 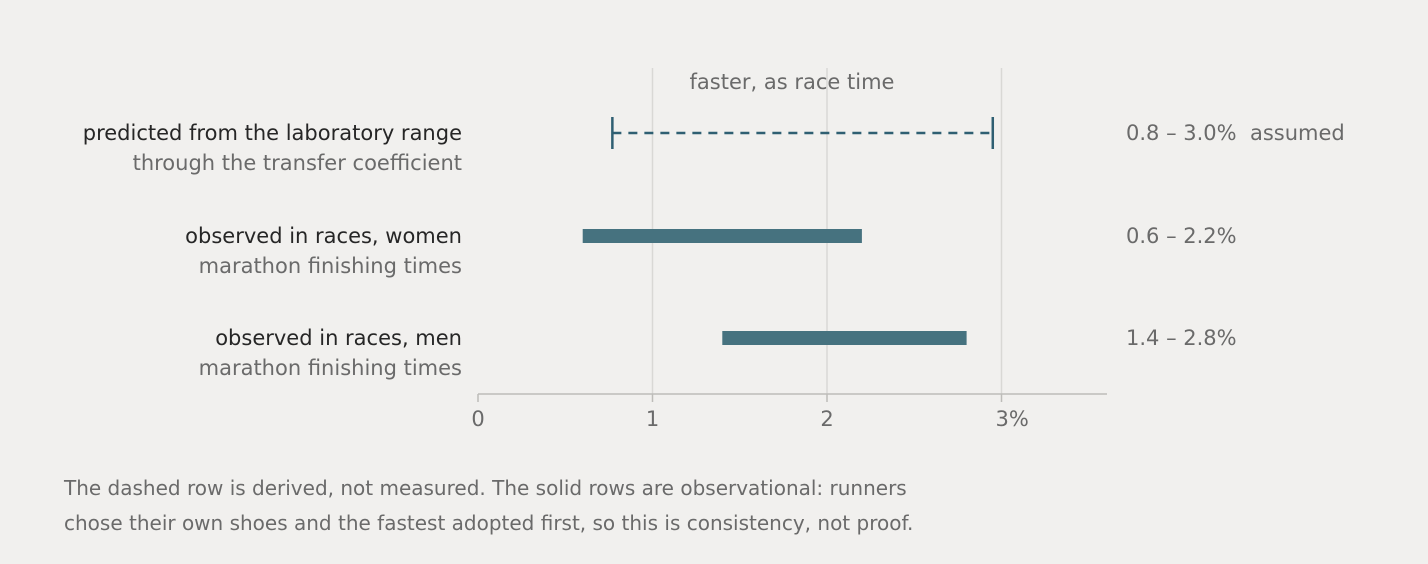 What do you see at coordinates (297, 163) in the screenshot?
I see `row-subtitle-predicted: through the transfer coefficient` at bounding box center [297, 163].